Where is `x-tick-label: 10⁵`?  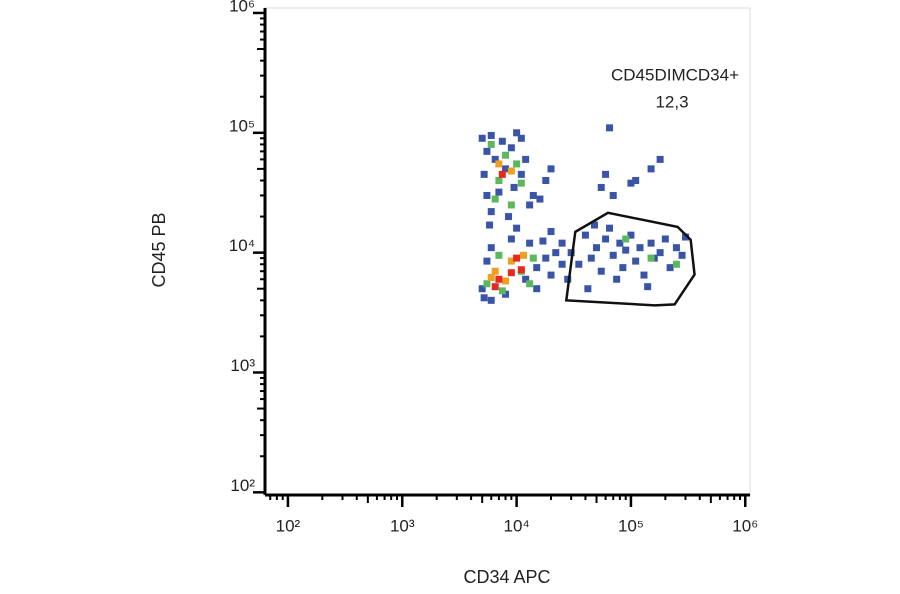
x-tick-label: 10⁵ is located at coordinates (631, 525).